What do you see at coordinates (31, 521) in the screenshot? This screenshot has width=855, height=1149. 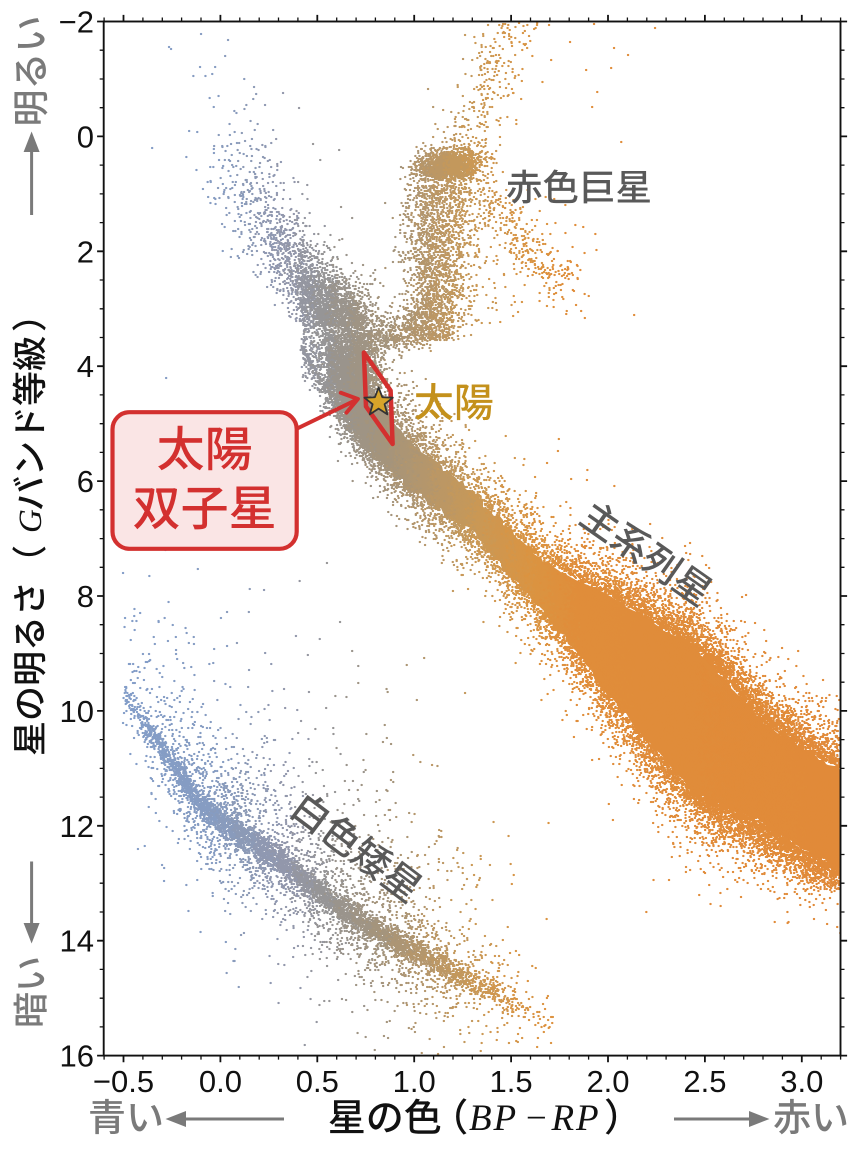 I see `svg-text: G` at bounding box center [31, 521].